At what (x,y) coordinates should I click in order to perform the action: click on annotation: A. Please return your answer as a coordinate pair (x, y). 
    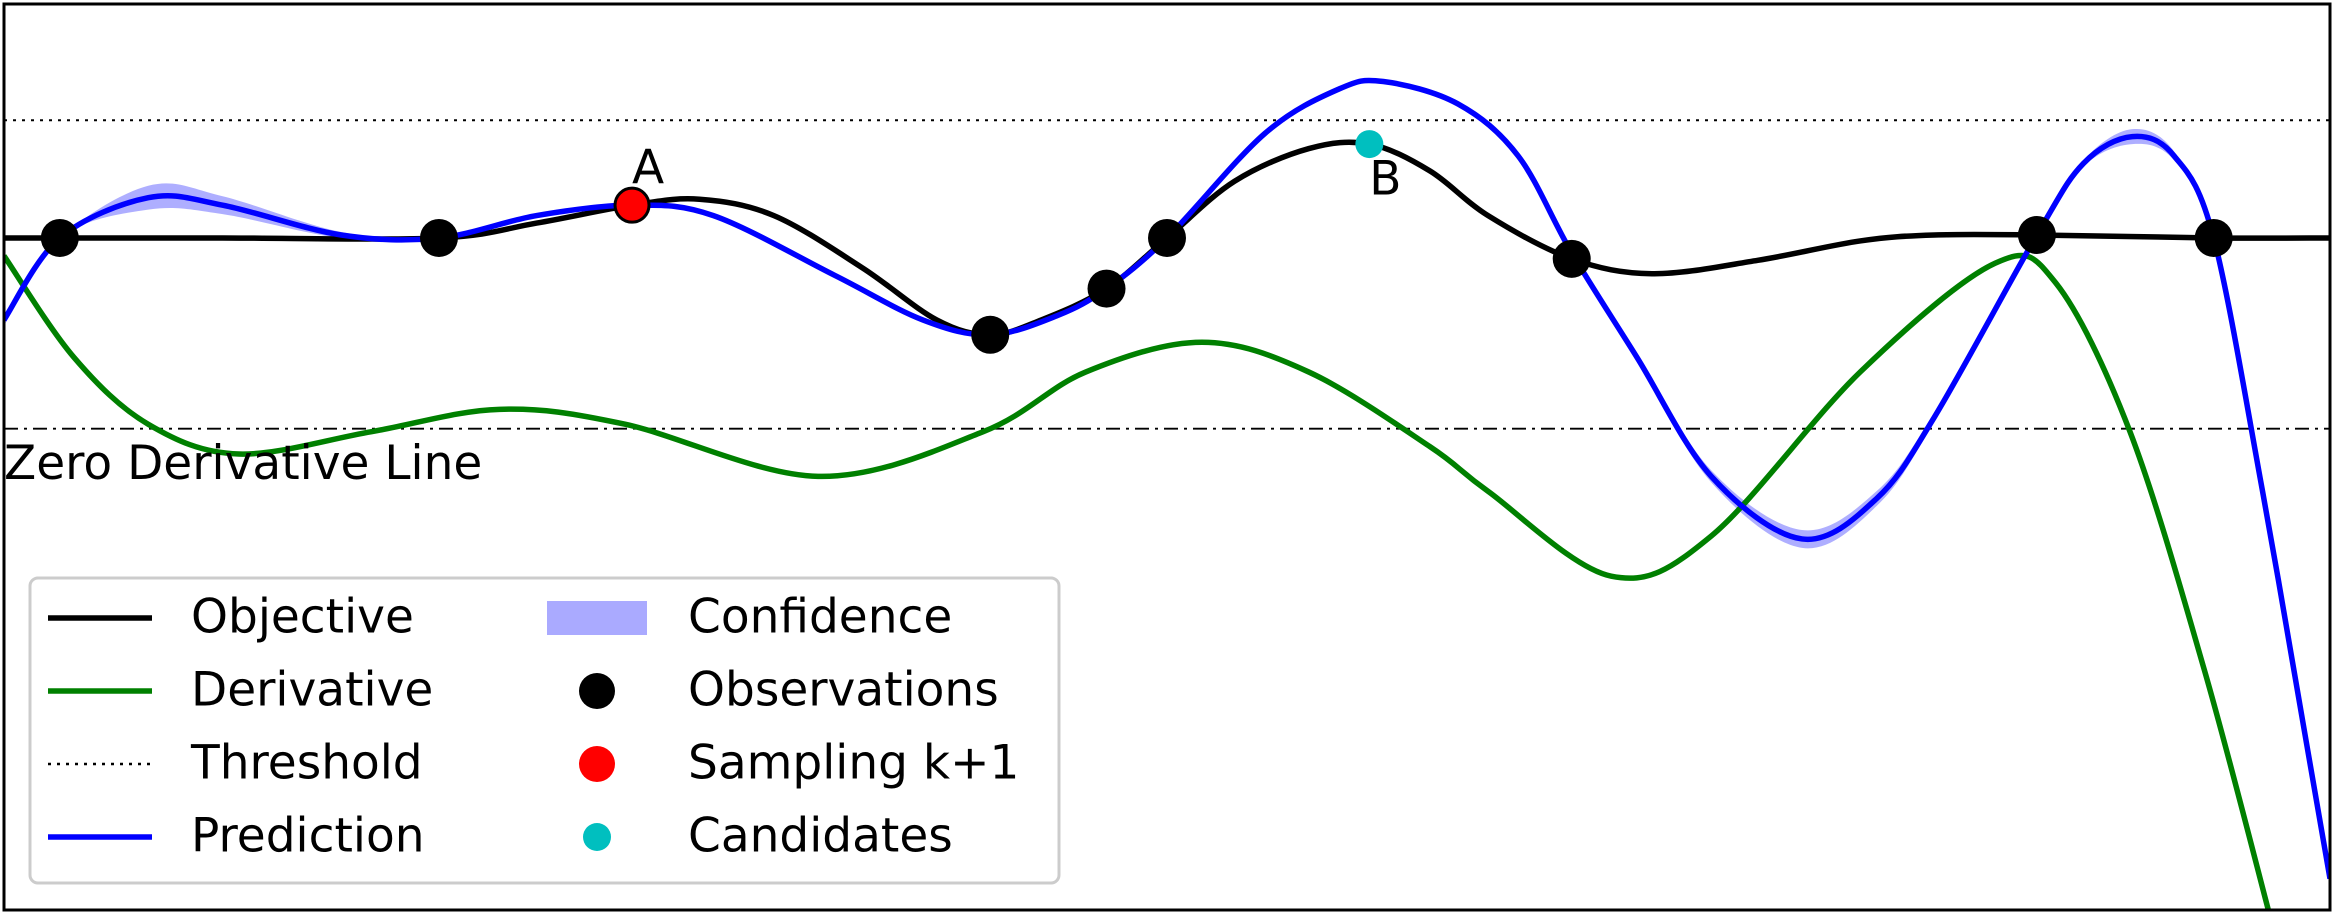
    Looking at the image, I should click on (648, 168).